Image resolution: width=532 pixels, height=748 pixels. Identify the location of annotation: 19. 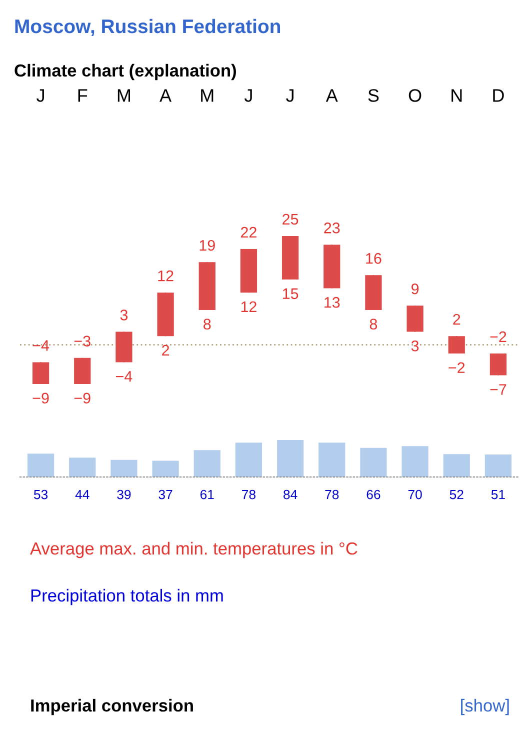
(207, 245).